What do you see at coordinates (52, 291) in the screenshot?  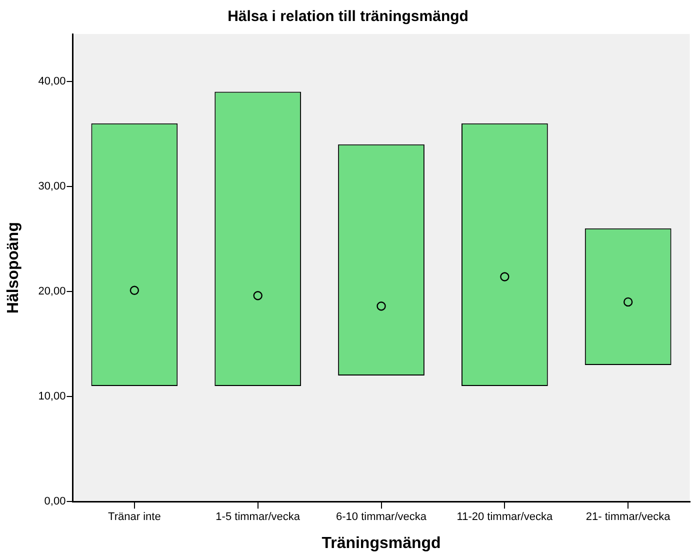 I see `y-tick-label: 20,00` at bounding box center [52, 291].